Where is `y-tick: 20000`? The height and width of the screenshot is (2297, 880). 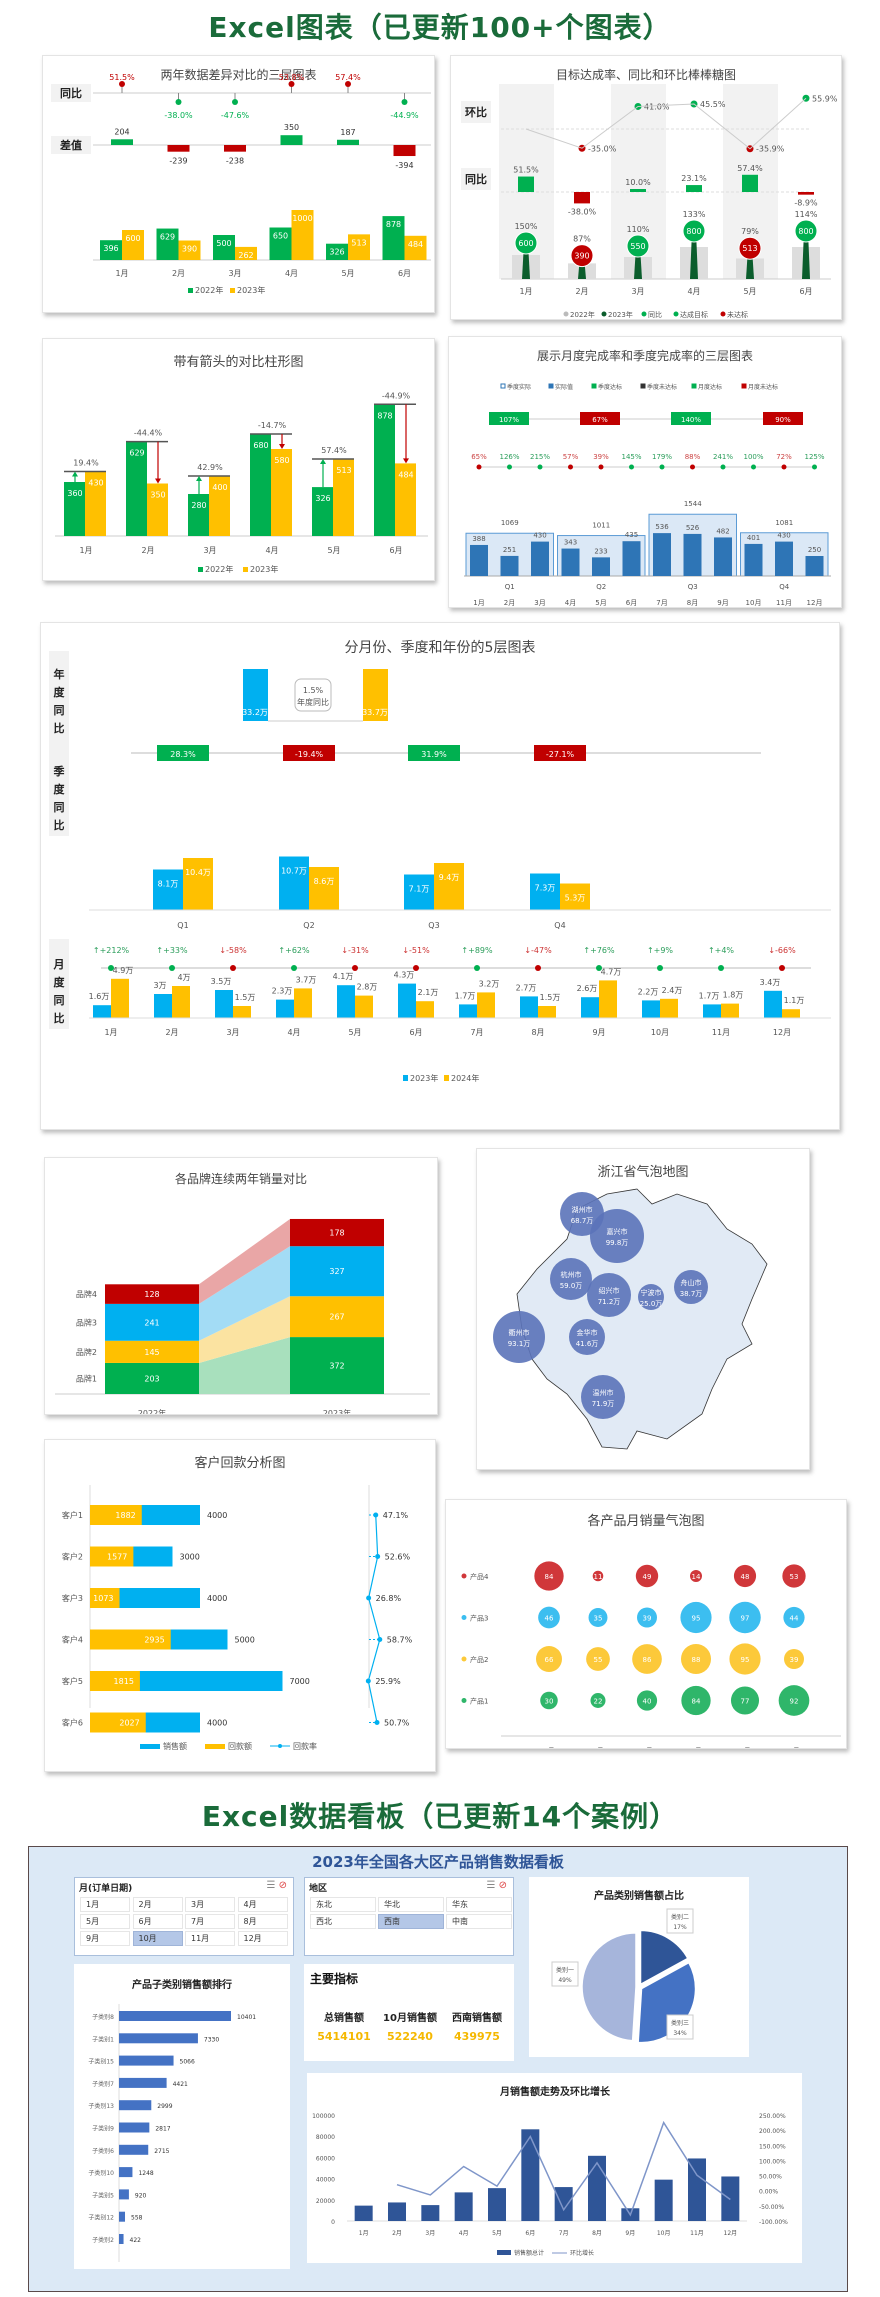 y-tick: 20000 is located at coordinates (325, 2201).